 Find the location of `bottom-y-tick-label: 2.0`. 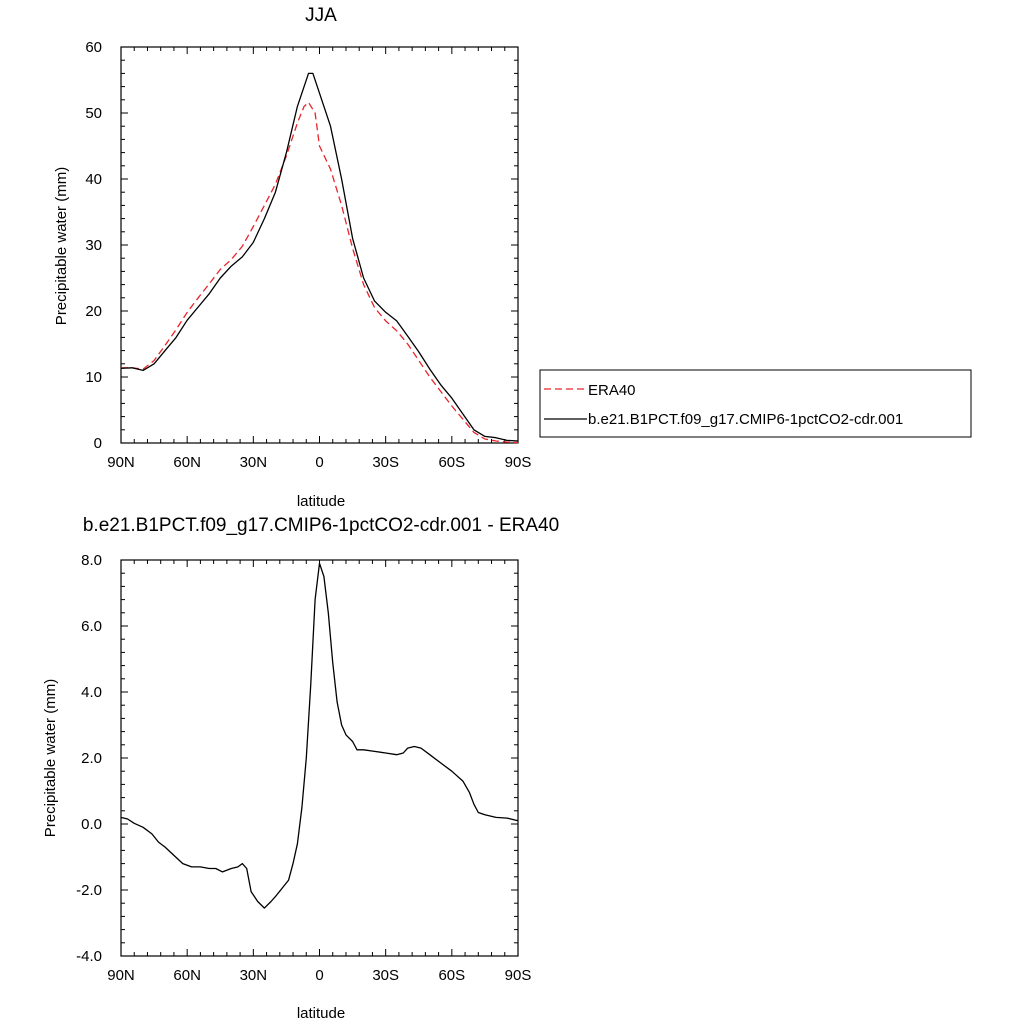

bottom-y-tick-label: 2.0 is located at coordinates (91, 758).